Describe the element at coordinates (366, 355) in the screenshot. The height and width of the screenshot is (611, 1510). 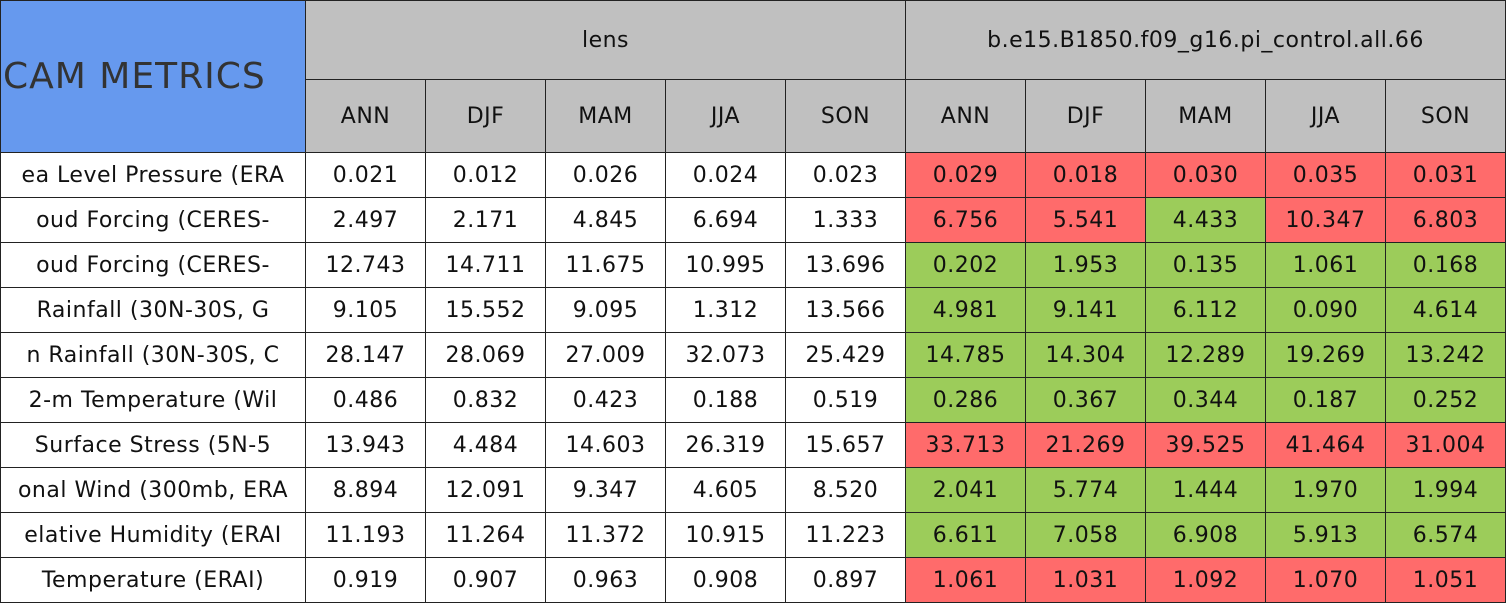
I see `value-cell: 28.147` at that location.